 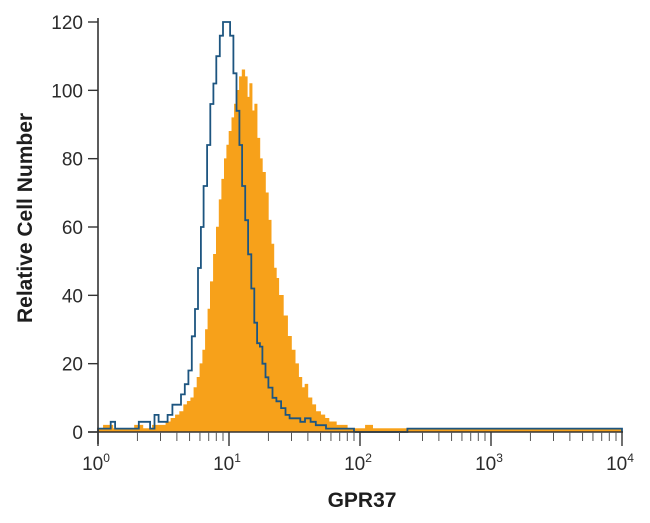 I want to click on y-tick-label: 120, so click(x=67, y=23).